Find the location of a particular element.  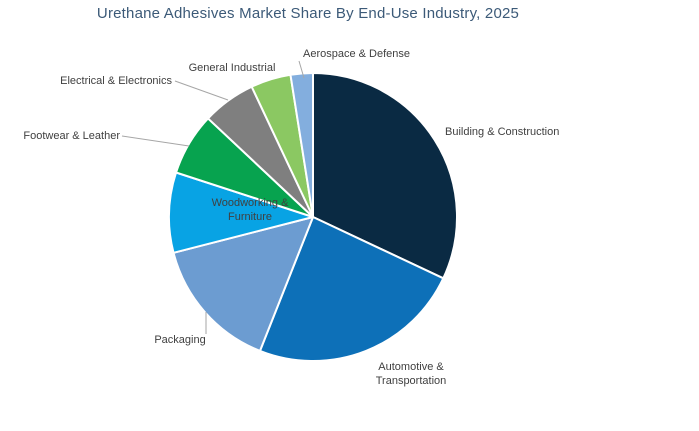

leader-line-aerospace-defense is located at coordinates (301, 69).